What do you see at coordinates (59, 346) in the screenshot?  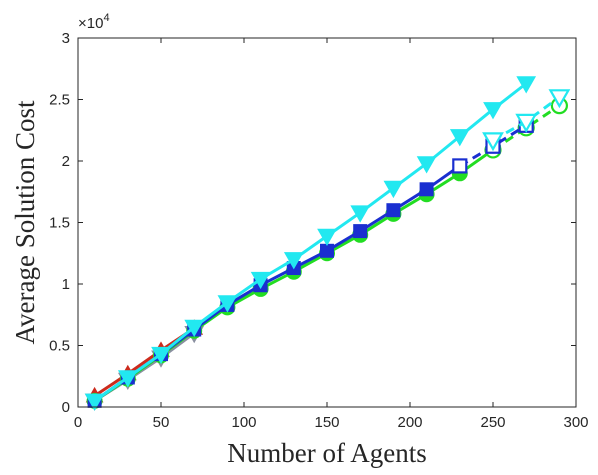 I see `y-tick-label: 0.5` at bounding box center [59, 346].